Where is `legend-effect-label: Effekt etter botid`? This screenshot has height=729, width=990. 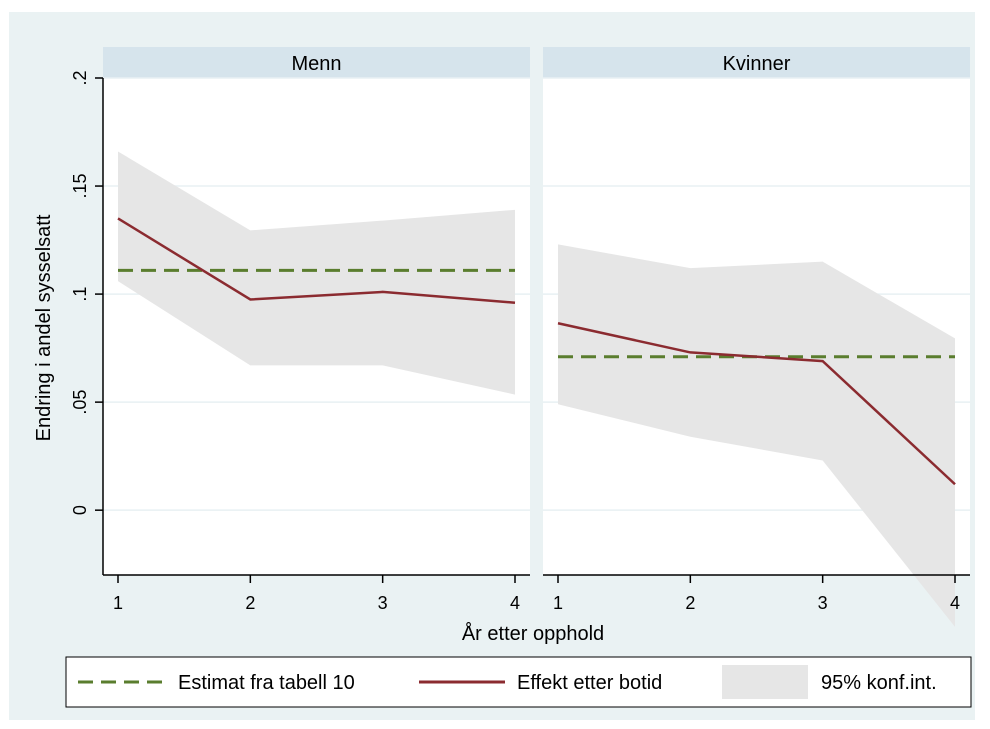 legend-effect-label: Effekt etter botid is located at coordinates (589, 683).